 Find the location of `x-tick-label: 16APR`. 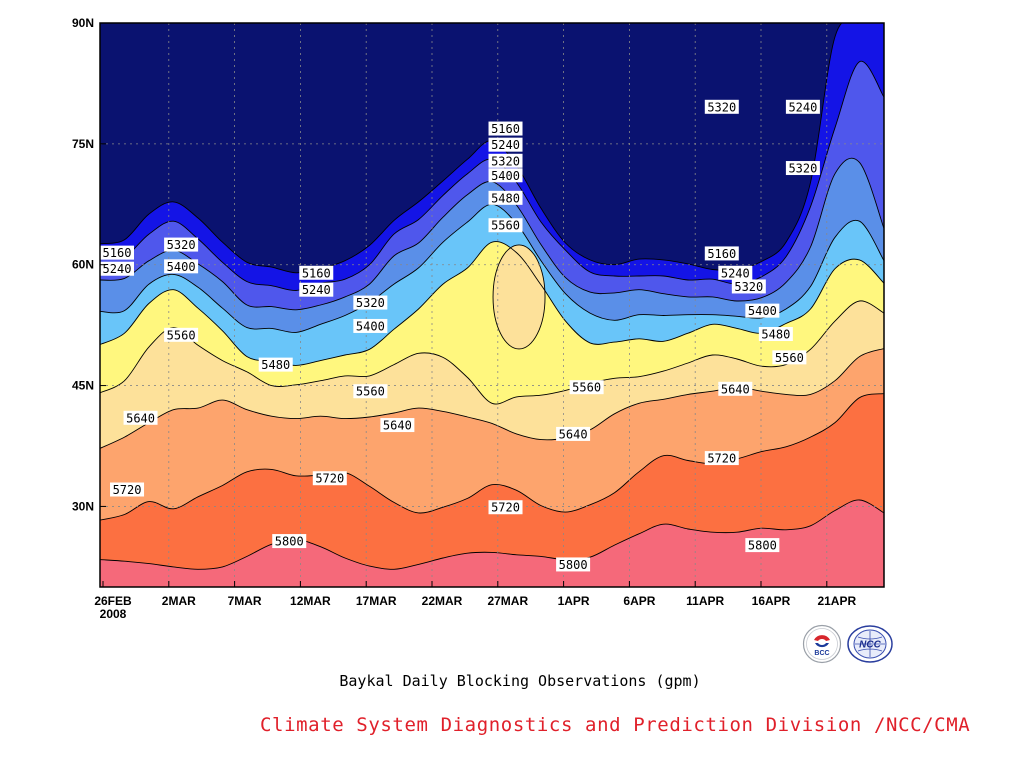

x-tick-label: 16APR is located at coordinates (771, 601).